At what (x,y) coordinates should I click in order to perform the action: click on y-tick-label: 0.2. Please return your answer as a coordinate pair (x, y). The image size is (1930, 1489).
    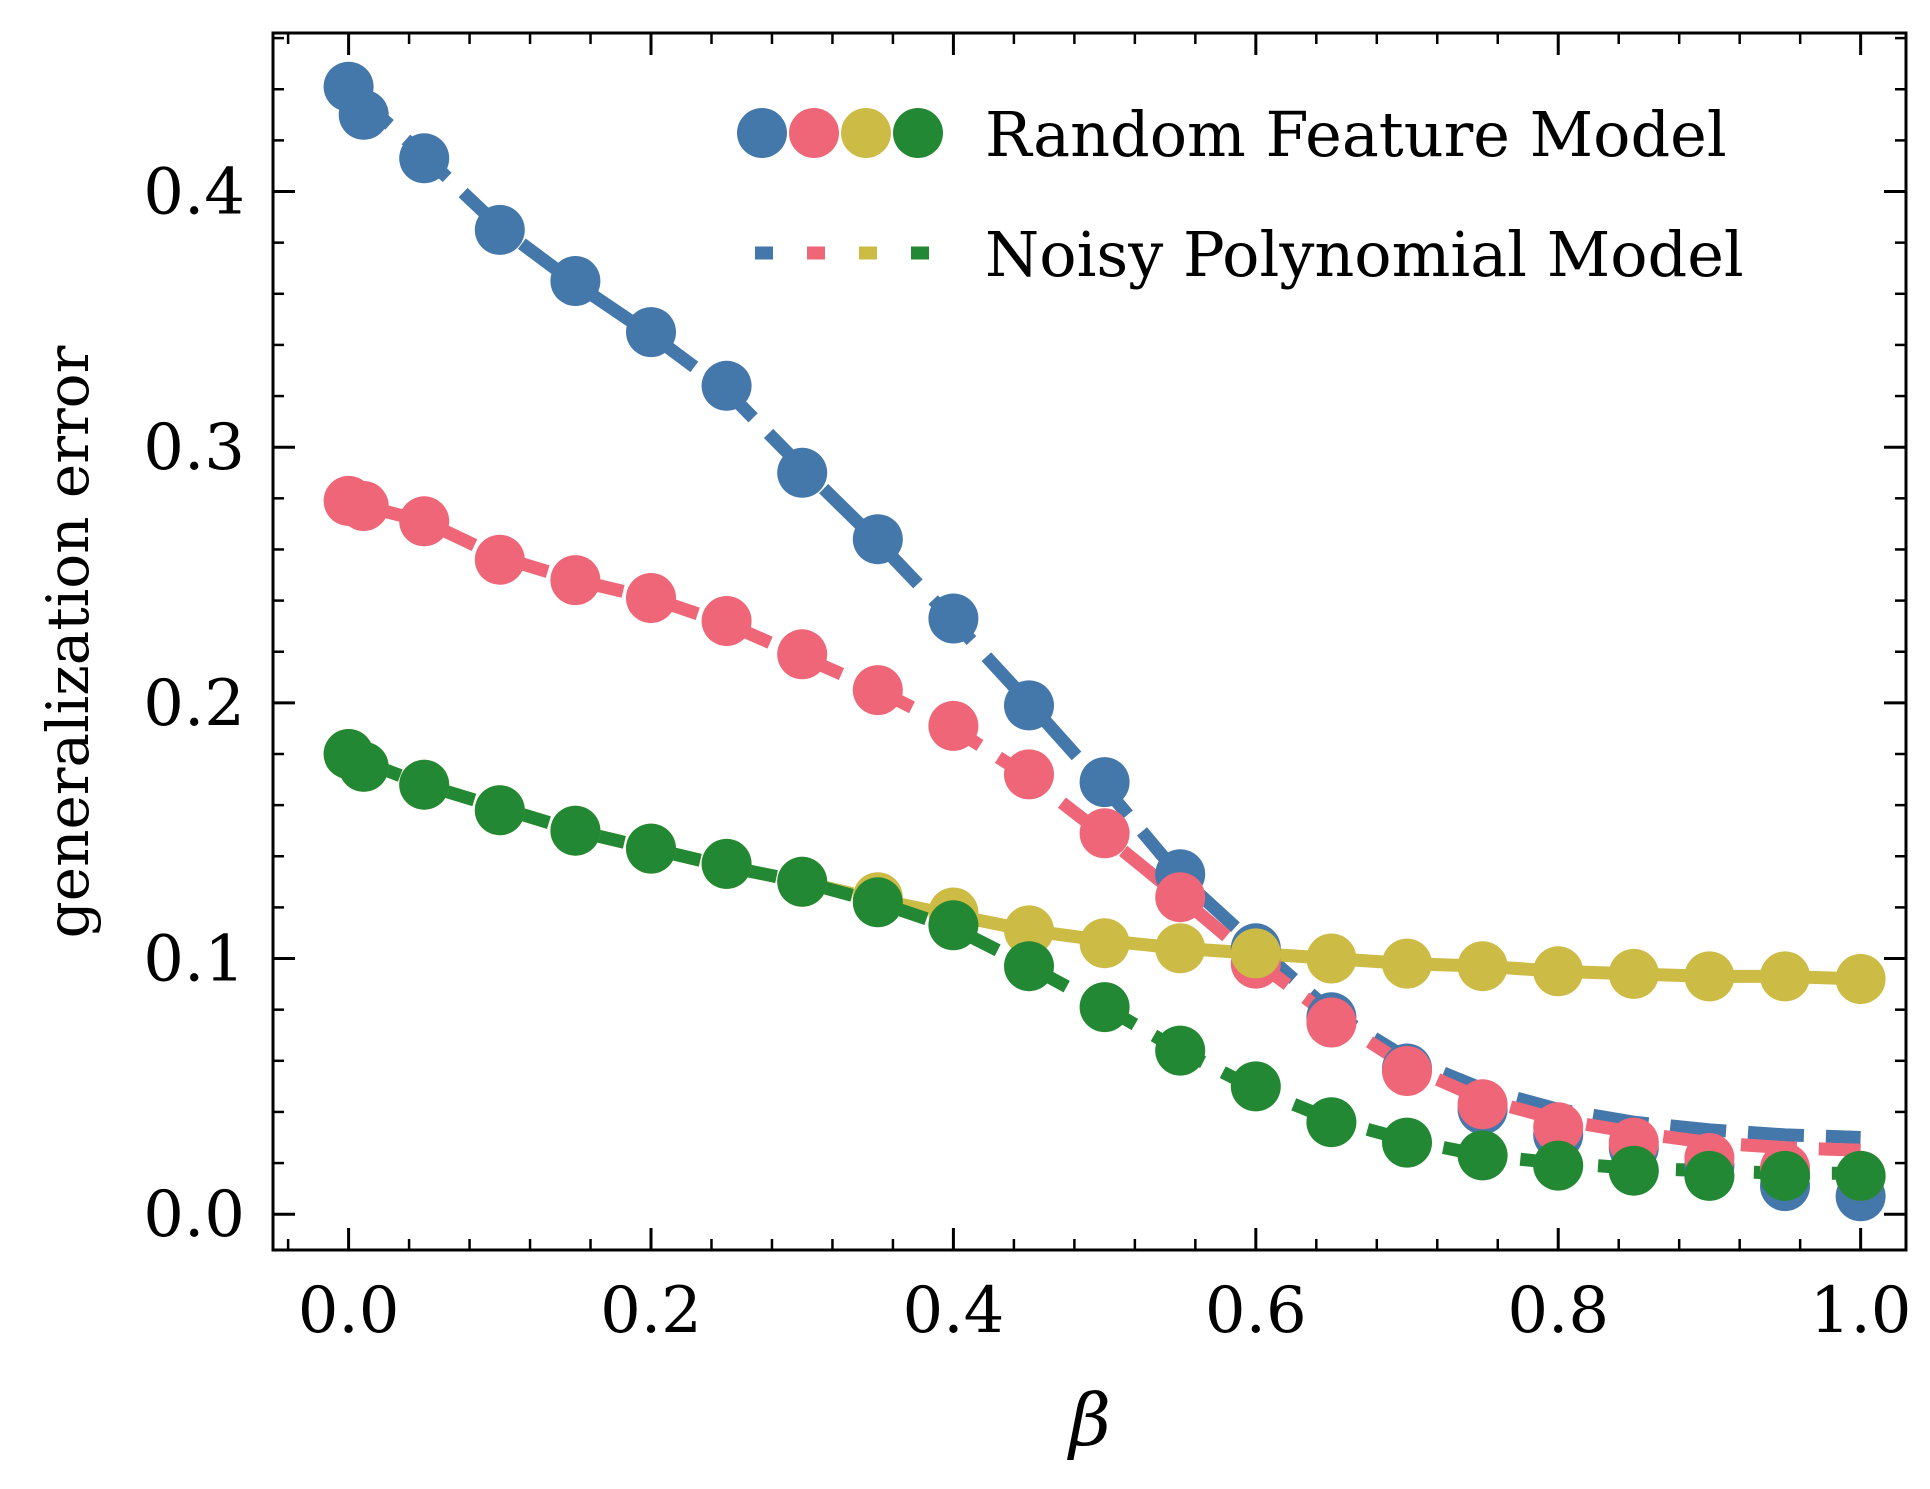
    Looking at the image, I should click on (194, 704).